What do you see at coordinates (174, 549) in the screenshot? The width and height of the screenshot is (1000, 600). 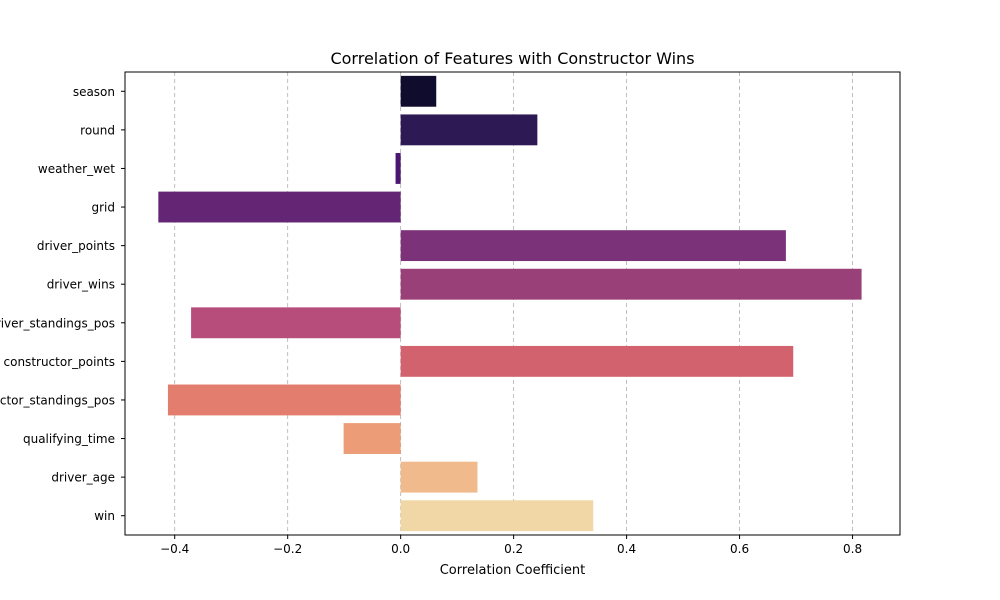 I see `x-tick-label: −0.4` at bounding box center [174, 549].